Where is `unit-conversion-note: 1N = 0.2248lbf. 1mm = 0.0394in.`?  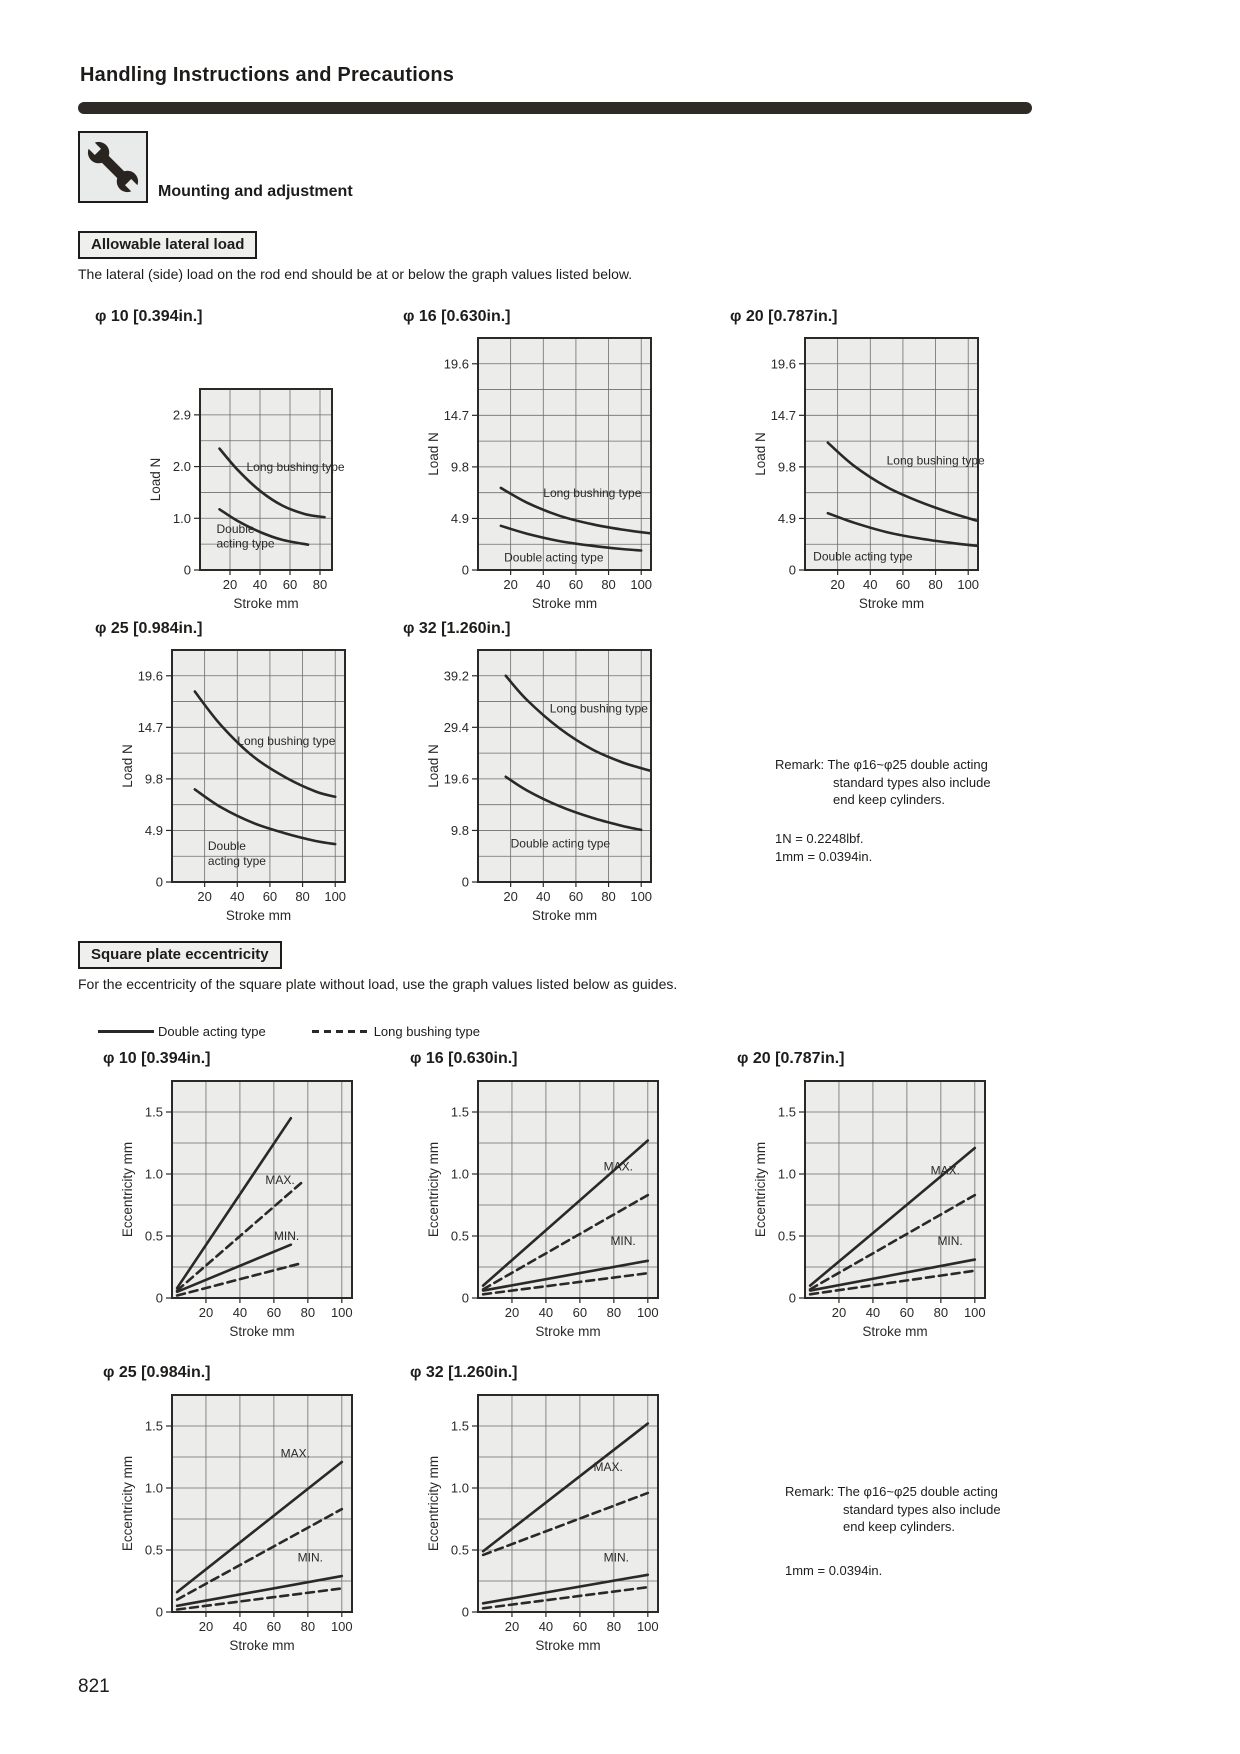
unit-conversion-note: 1N = 0.2248lbf. 1mm = 0.0394in. is located at coordinates (823, 848).